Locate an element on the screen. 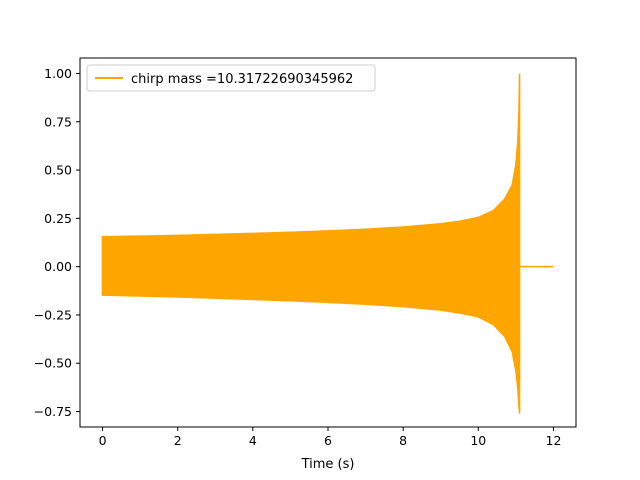  y-axis: −0.75 −0.50 −0.25 0.00 0.25 0.50 0.75 1.00 is located at coordinates (57, 242).